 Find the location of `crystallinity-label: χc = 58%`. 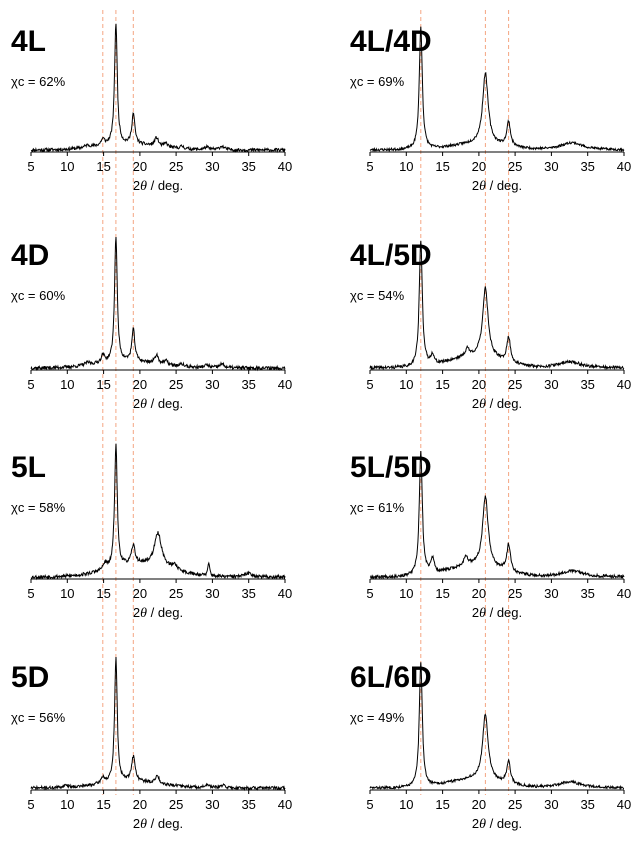

crystallinity-label: χc = 58% is located at coordinates (38, 507).